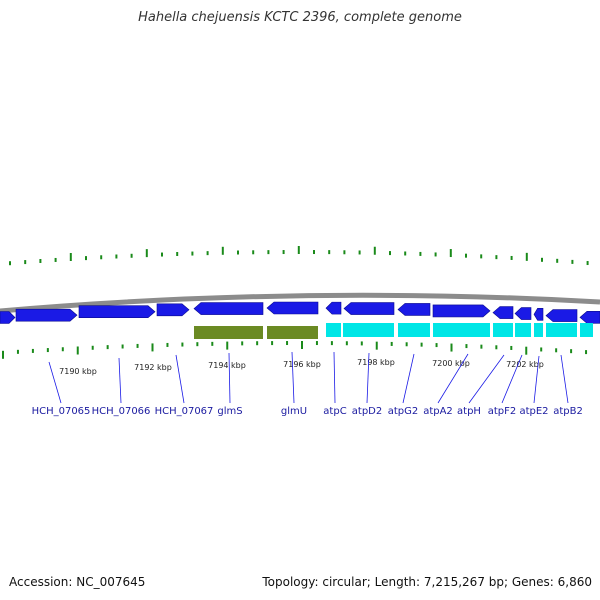 This screenshot has height=600, width=600. I want to click on gene-track-forward, so click(300, 312).